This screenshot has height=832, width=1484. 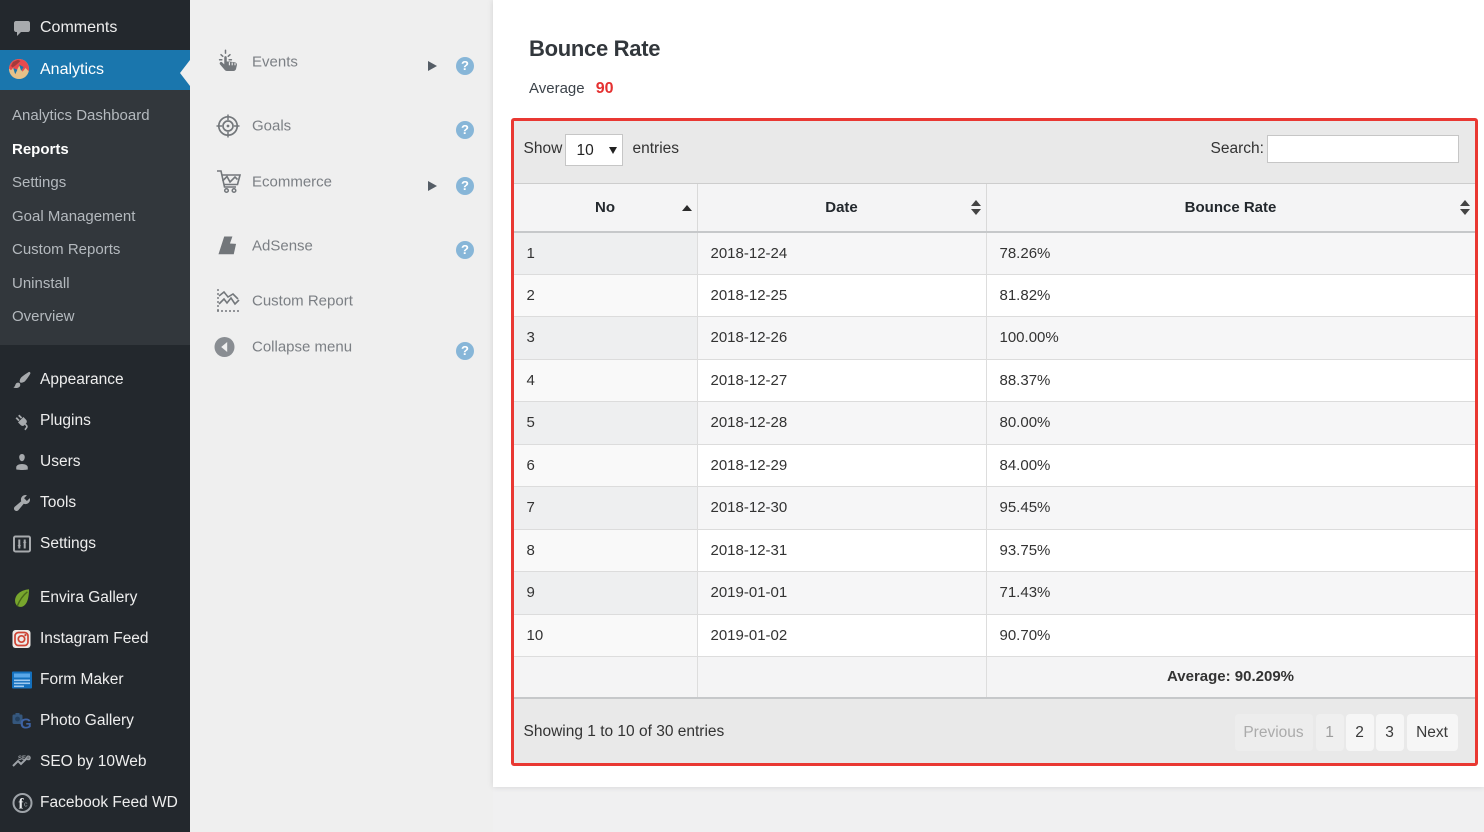 I want to click on svg-text: c, so click(x=26, y=804).